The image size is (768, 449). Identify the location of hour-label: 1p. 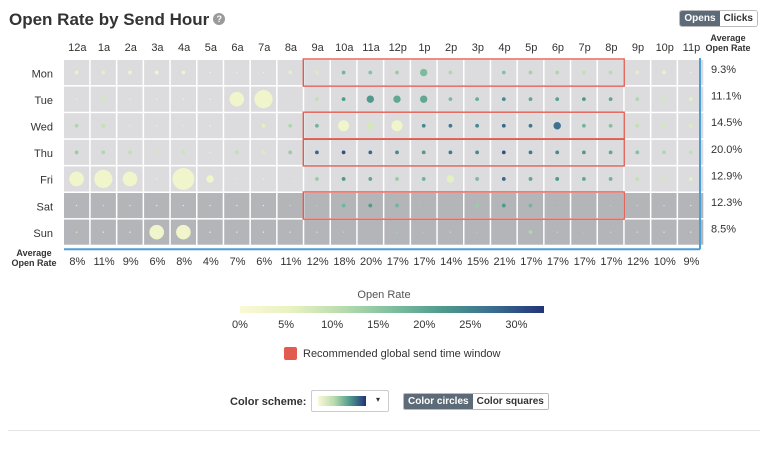
(424, 48).